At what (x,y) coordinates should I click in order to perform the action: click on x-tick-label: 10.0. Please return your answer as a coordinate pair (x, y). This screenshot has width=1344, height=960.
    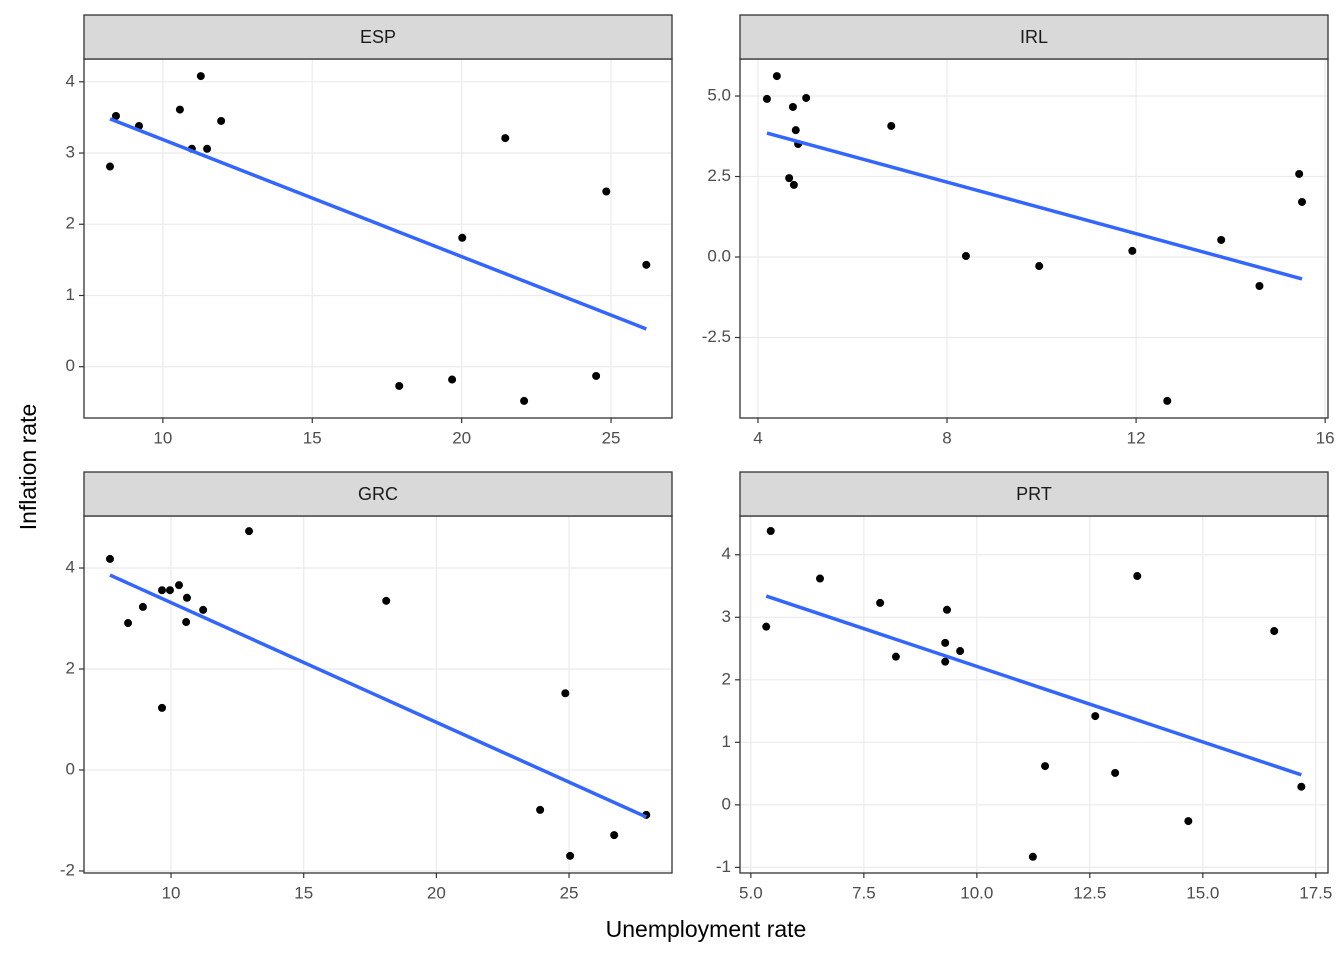
    Looking at the image, I should click on (976, 892).